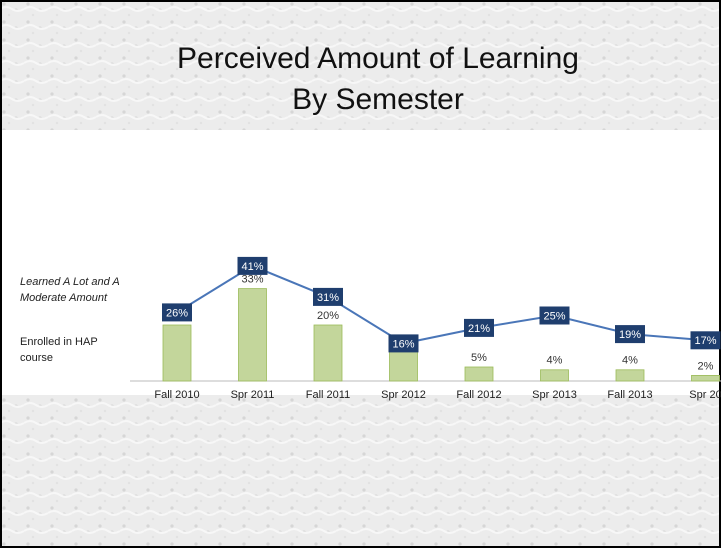 This screenshot has width=721, height=548. I want to click on line-value-label: 31%, so click(328, 298).